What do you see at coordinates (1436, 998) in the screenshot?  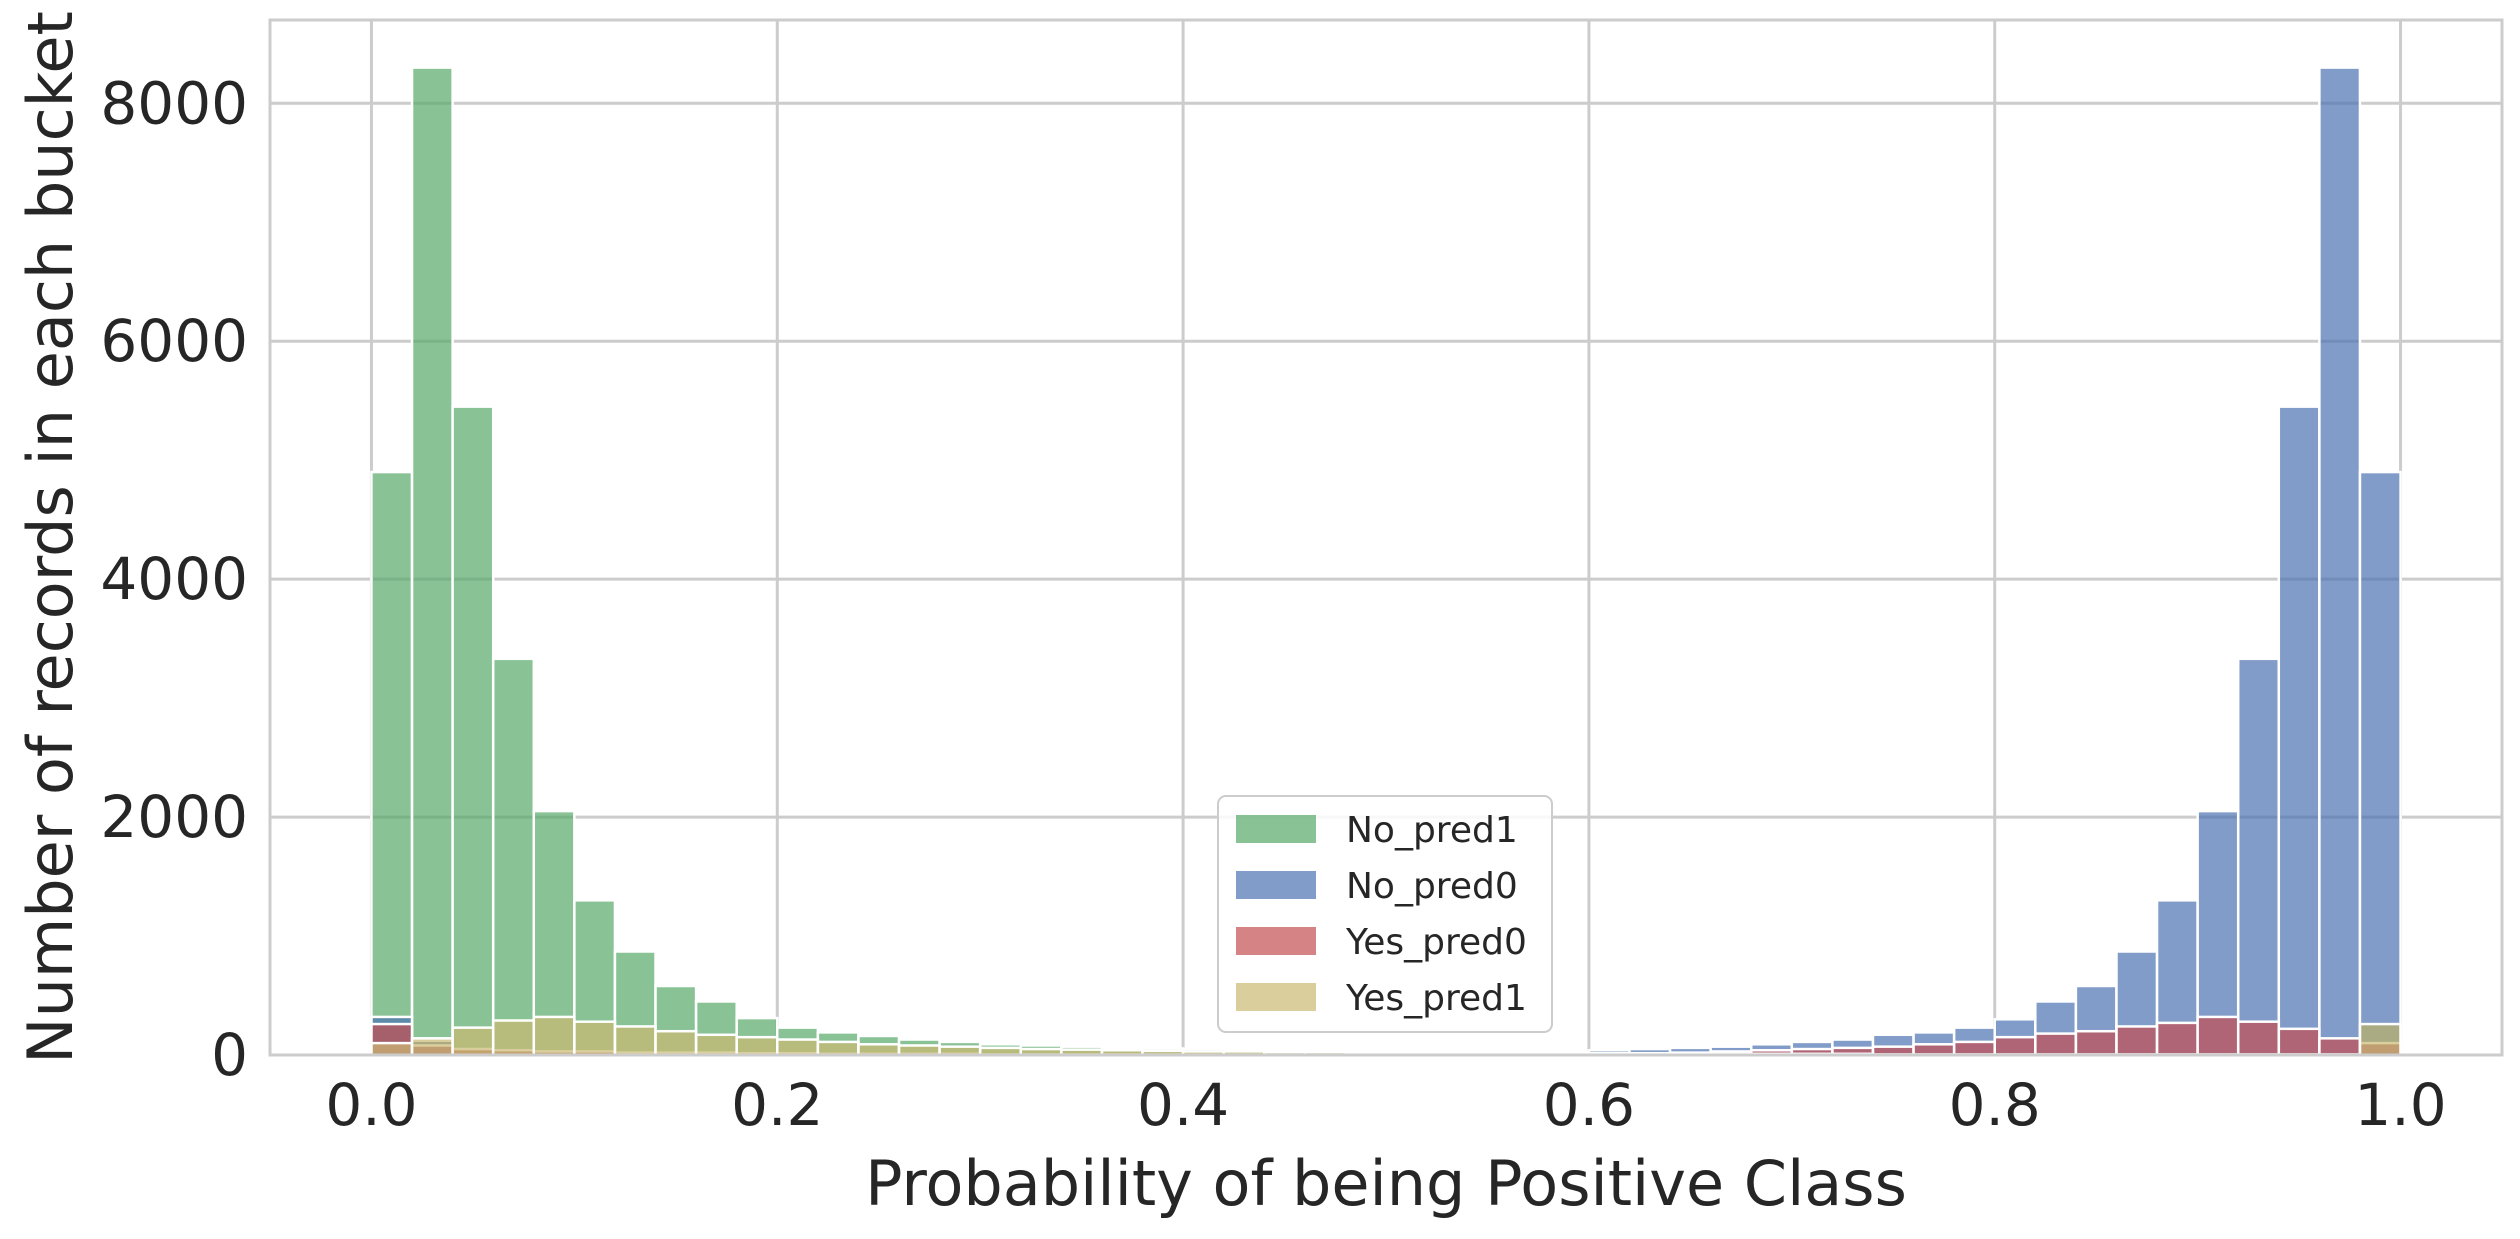 I see `legend-label: Yes_pred1` at bounding box center [1436, 998].